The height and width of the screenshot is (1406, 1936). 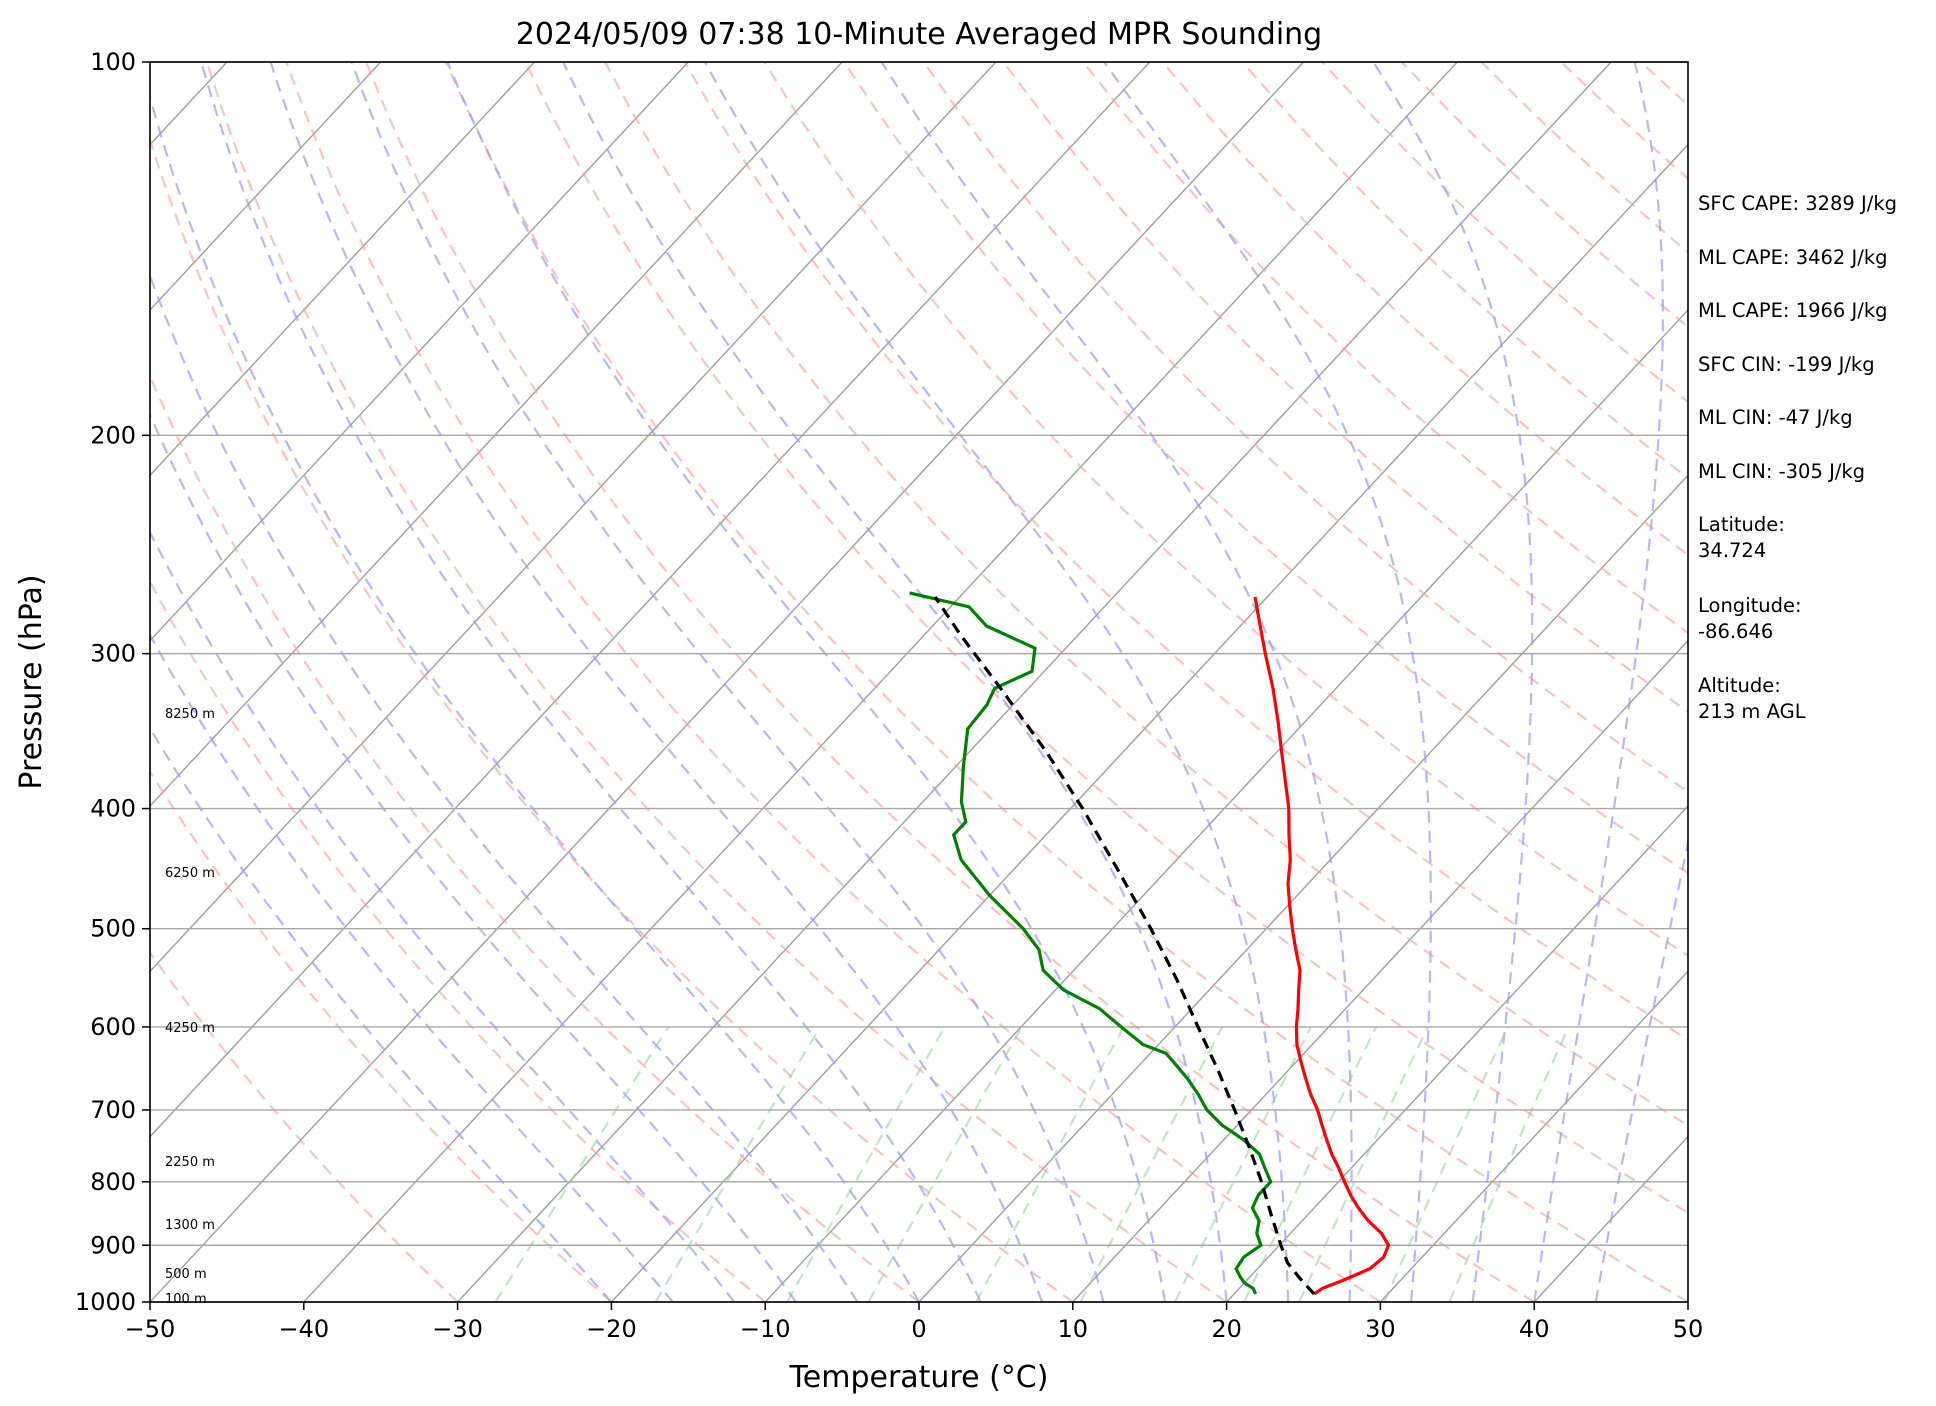 What do you see at coordinates (186, 1274) in the screenshot?
I see `height-label: 500 m` at bounding box center [186, 1274].